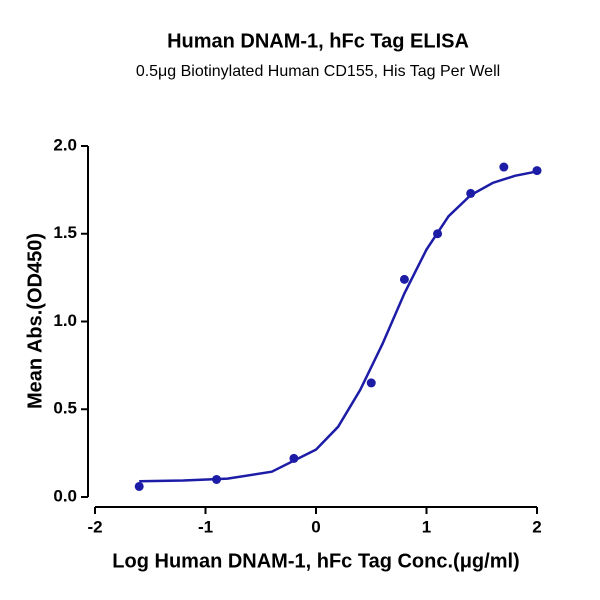 The width and height of the screenshot is (600, 600). Describe the element at coordinates (35, 321) in the screenshot. I see `y-axis-label: Mean Abs.(OD450)` at that location.